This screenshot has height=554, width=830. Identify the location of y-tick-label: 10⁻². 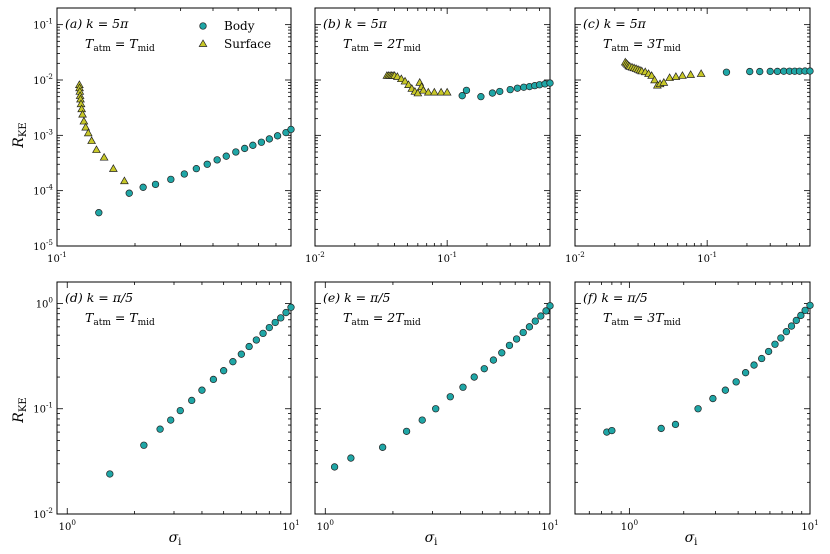
(43, 79).